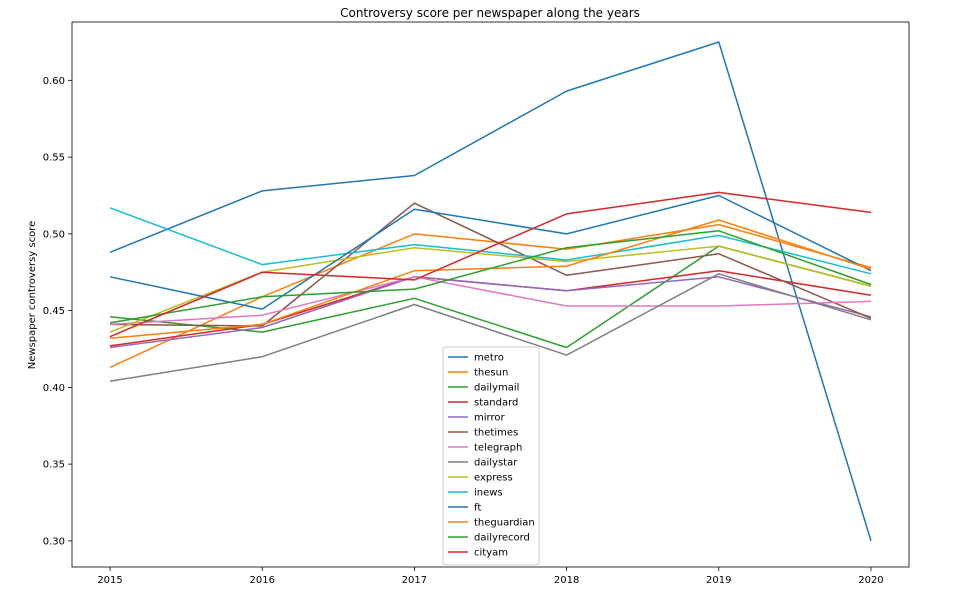 This screenshot has height=596, width=956. What do you see at coordinates (496, 388) in the screenshot?
I see `legend-label-dailymail: dailymail` at bounding box center [496, 388].